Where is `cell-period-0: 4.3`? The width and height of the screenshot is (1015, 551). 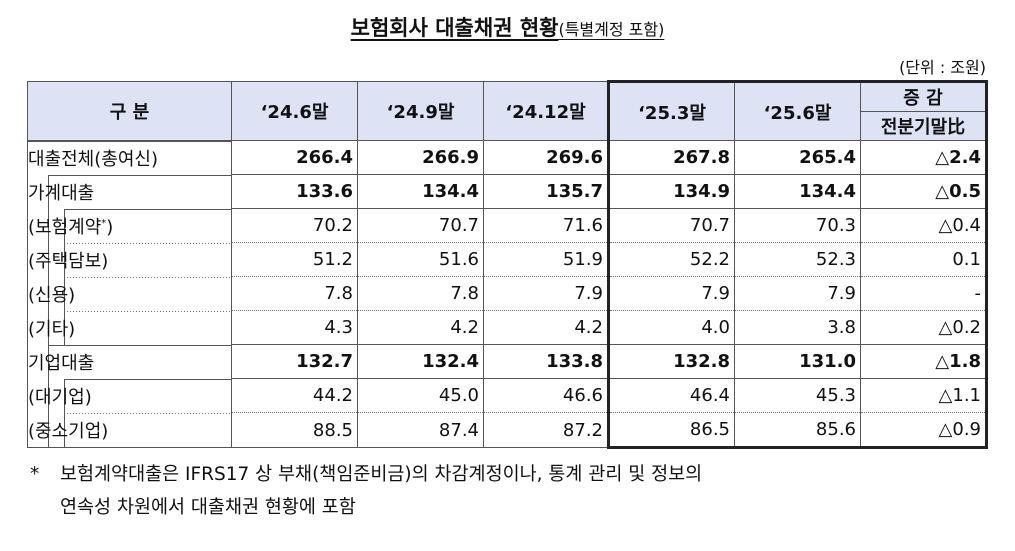
cell-period-0: 4.3 is located at coordinates (294, 327).